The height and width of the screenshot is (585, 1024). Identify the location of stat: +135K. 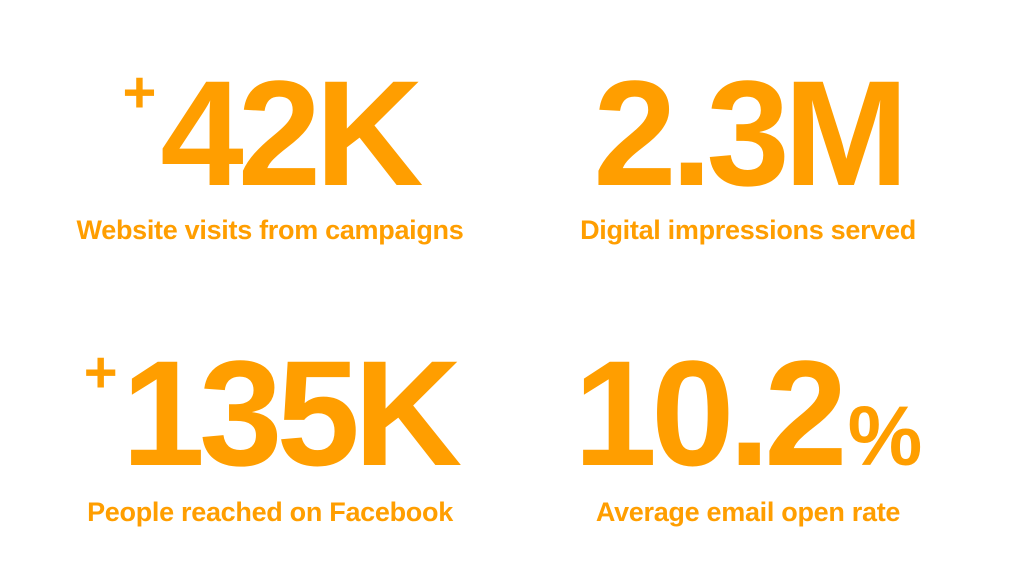
(270, 413).